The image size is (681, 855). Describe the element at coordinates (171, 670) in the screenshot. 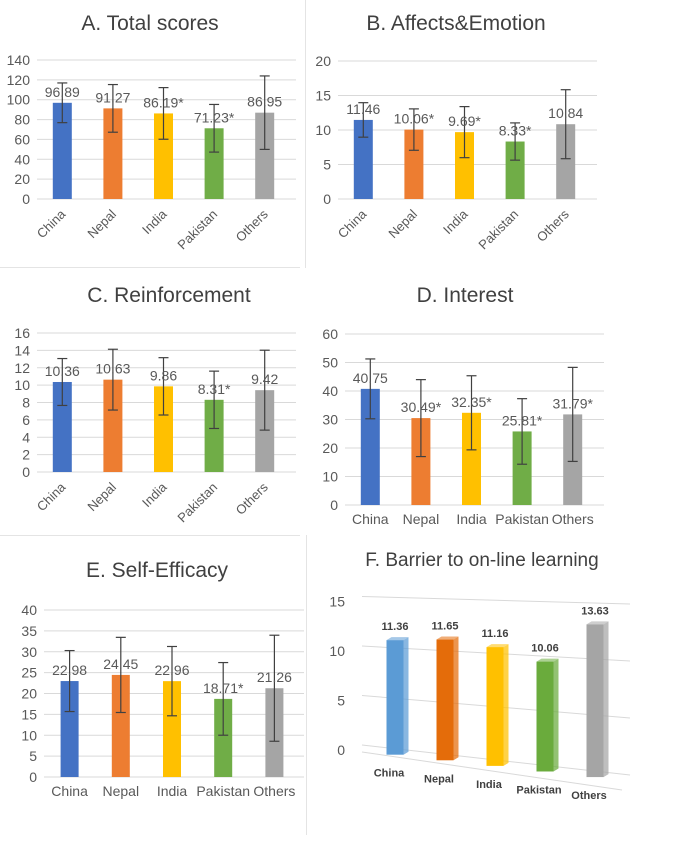

I see `data-label: 22.96` at that location.